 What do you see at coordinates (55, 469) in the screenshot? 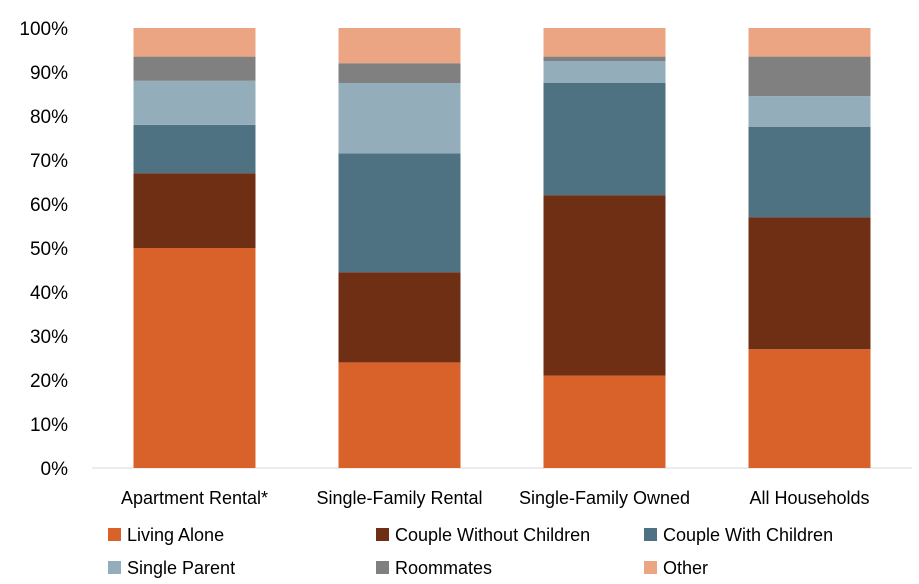
I see `y-tick-label: 0%` at bounding box center [55, 469].